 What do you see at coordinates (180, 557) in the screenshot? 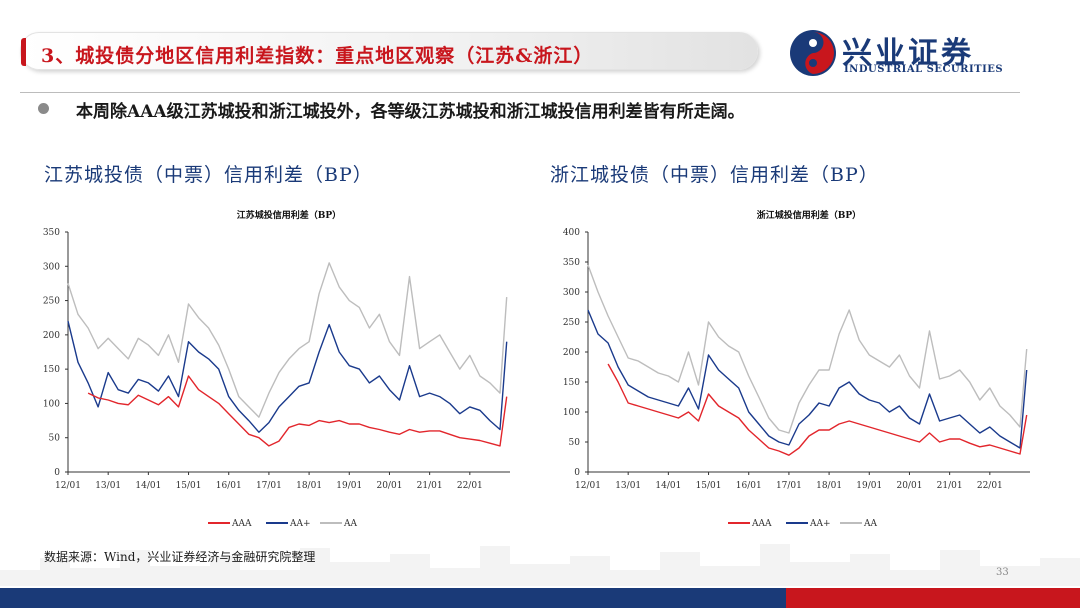
I see `data-source-note: 数据来源：Wind，兴业证券经济与金融研究院整理` at bounding box center [180, 557].